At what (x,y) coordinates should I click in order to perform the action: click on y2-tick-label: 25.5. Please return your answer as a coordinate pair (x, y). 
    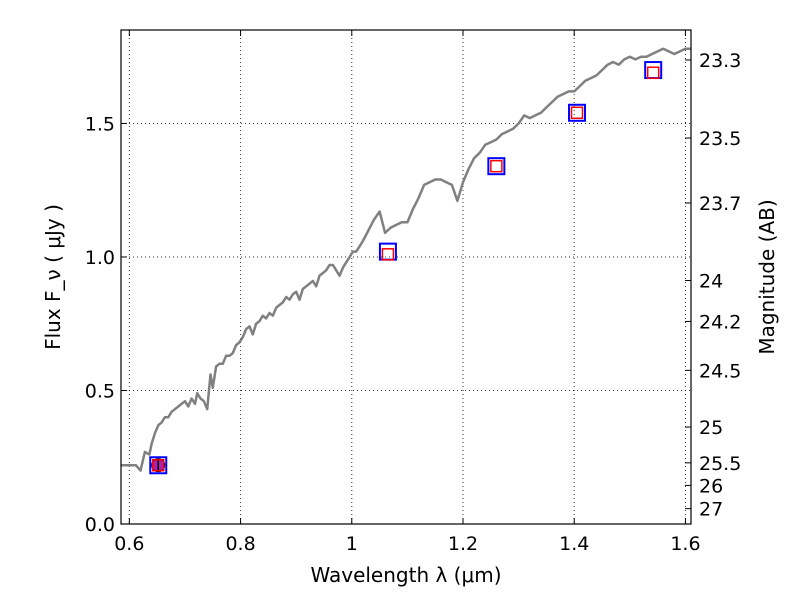
    Looking at the image, I should click on (720, 464).